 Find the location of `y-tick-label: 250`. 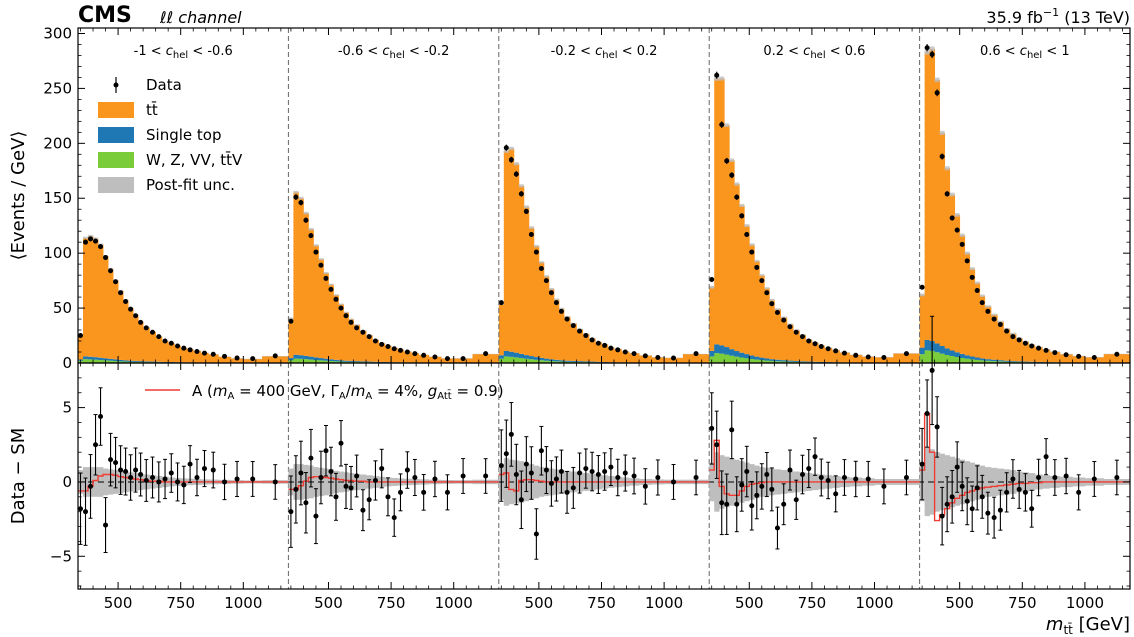

y-tick-label: 250 is located at coordinates (57, 88).